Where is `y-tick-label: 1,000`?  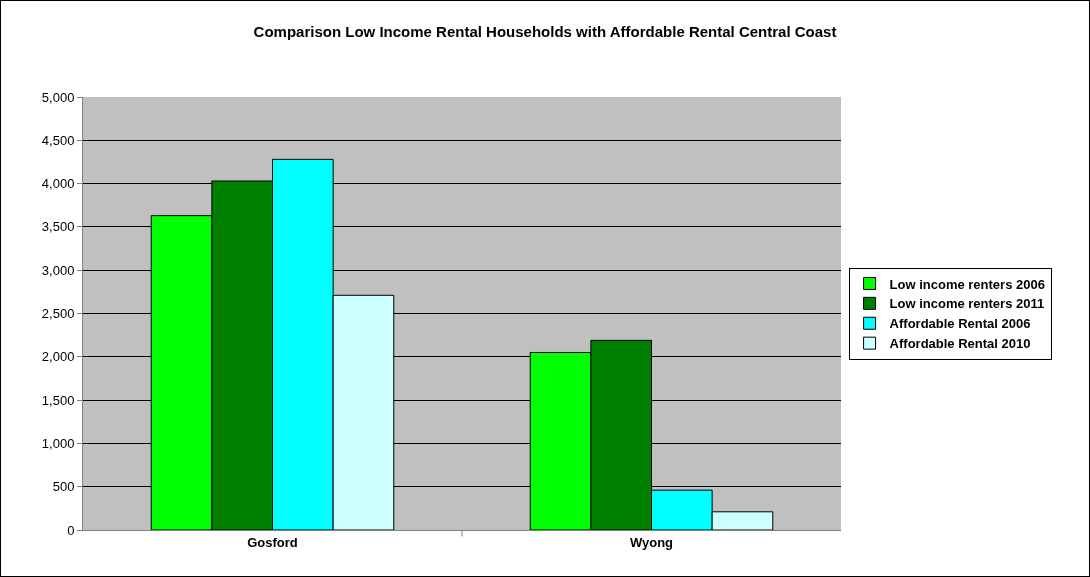 y-tick-label: 1,000 is located at coordinates (58, 443).